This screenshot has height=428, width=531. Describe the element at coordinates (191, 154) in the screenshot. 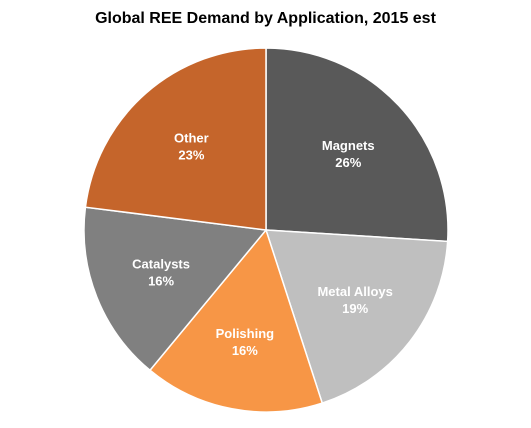

I see `slice-percent: 23%` at that location.